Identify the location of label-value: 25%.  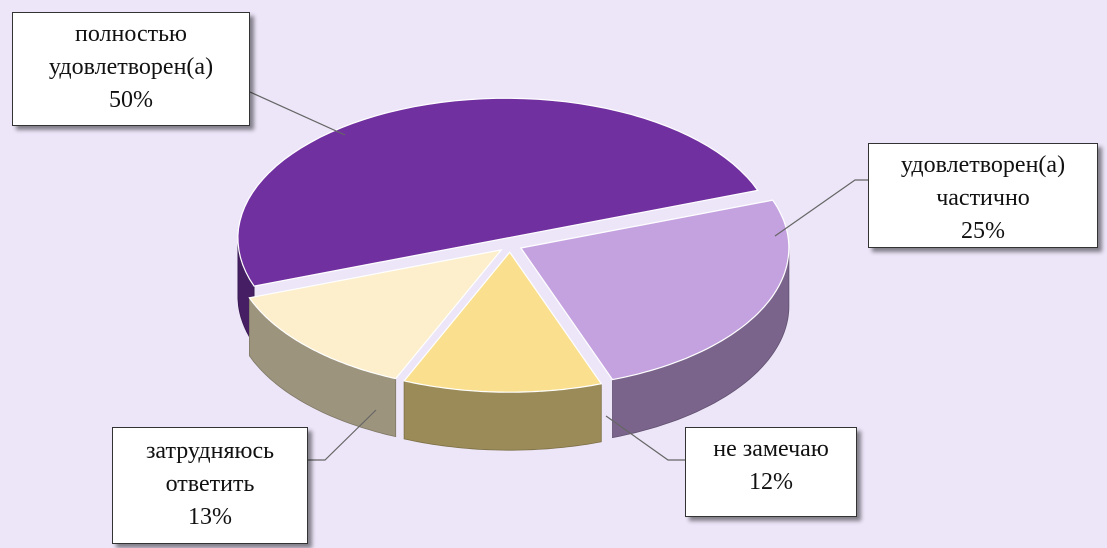
(983, 231).